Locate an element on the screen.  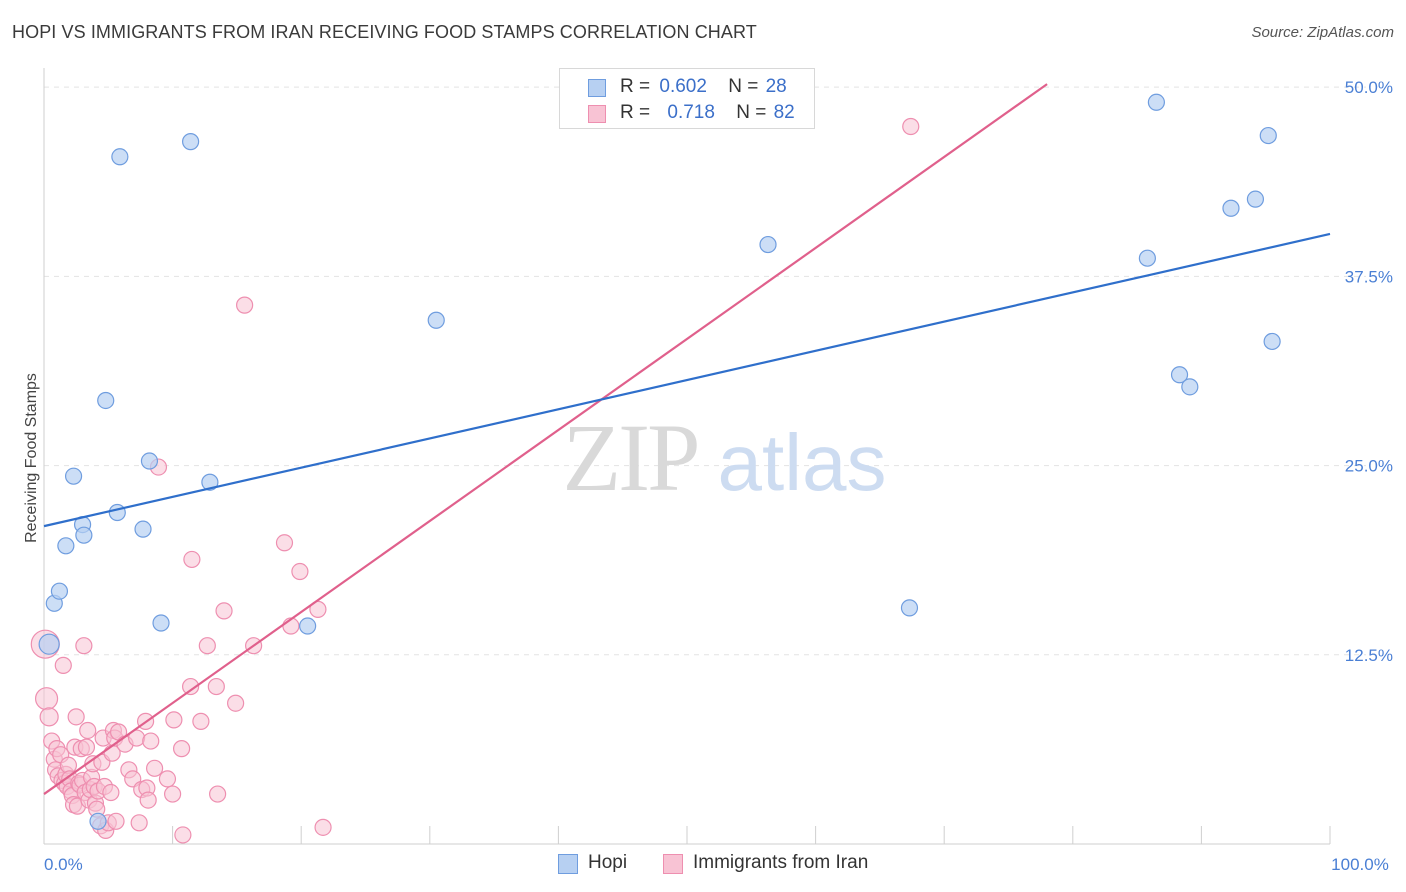
x-tick-label: 0.0% is located at coordinates (63, 864).